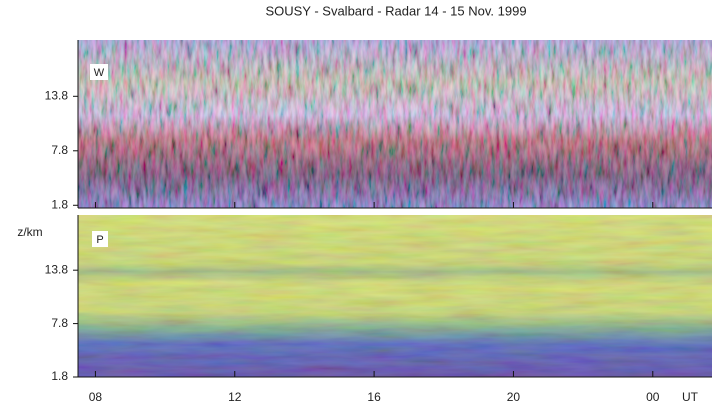  I want to click on panel-label: W, so click(99, 73).